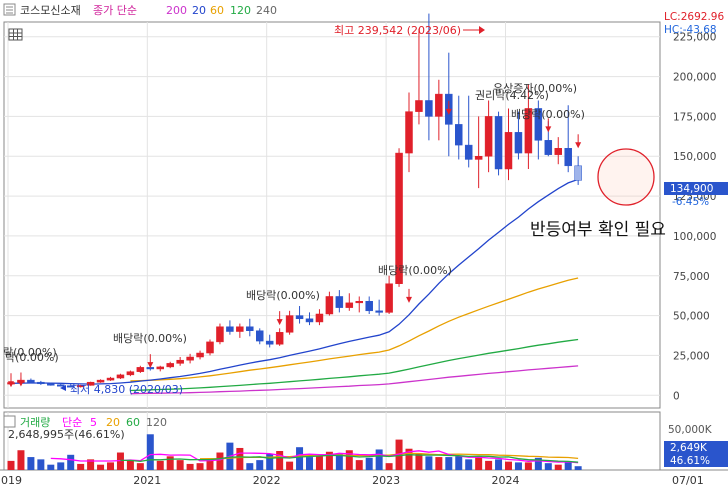 Image resolution: width=728 pixels, height=488 pixels. I want to click on lc-readout: LC:2692.96, so click(694, 17).